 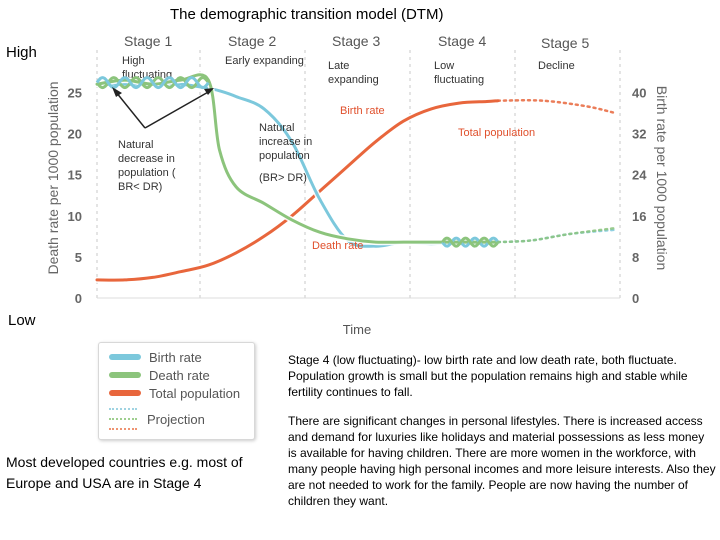 What do you see at coordinates (78, 298) in the screenshot?
I see `y-tick-label-left: 0` at bounding box center [78, 298].